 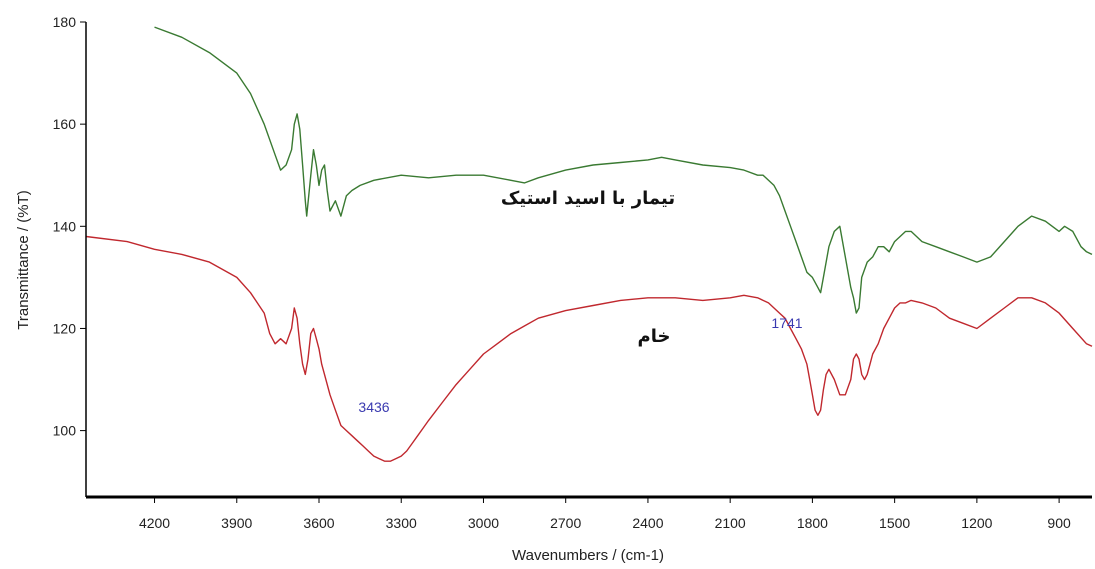 What do you see at coordinates (588, 198) in the screenshot?
I see `series-label-acid-treated: تیمار با اسید استیک` at bounding box center [588, 198].